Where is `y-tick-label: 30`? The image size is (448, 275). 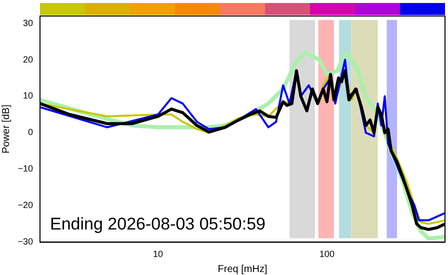
y-tick-label: 30 is located at coordinates (27, 23).